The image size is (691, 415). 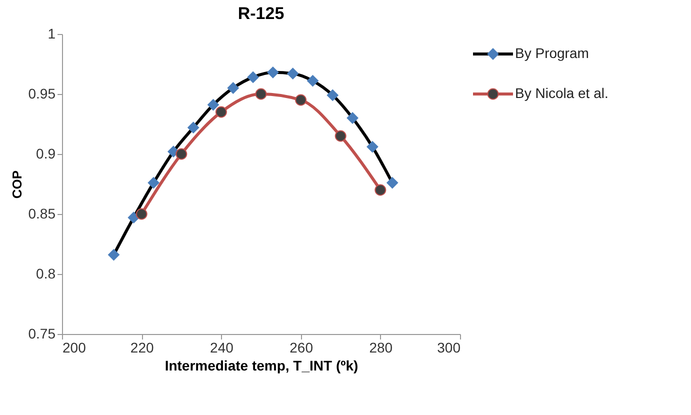 I want to click on y-tick-label: 0.8, so click(x=46, y=274).